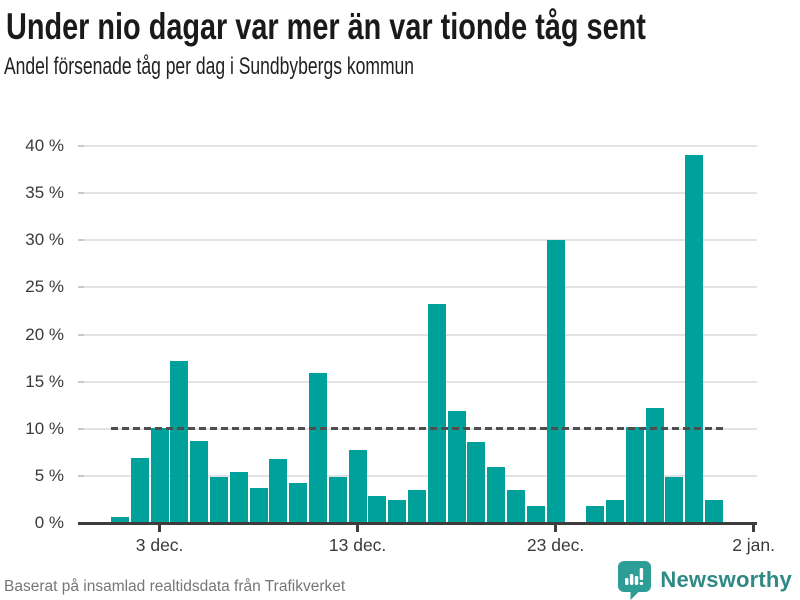 This screenshot has height=600, width=800. What do you see at coordinates (417, 523) in the screenshot?
I see `x-axis-line` at bounding box center [417, 523].